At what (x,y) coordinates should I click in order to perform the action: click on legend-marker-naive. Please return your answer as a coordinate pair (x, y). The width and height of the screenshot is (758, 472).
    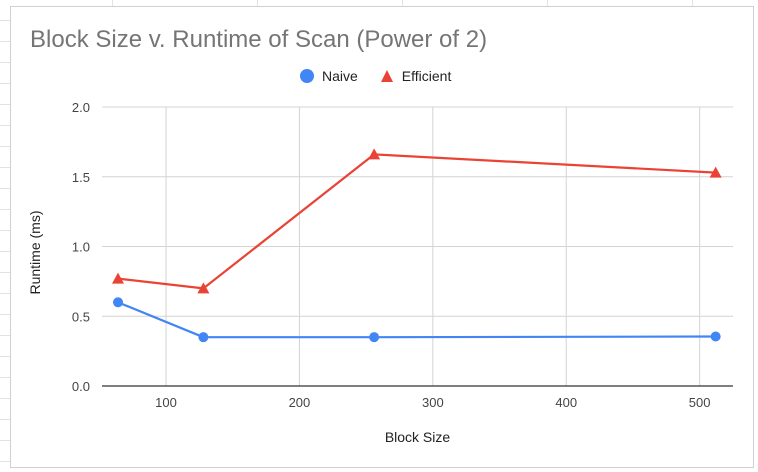
    Looking at the image, I should click on (307, 76).